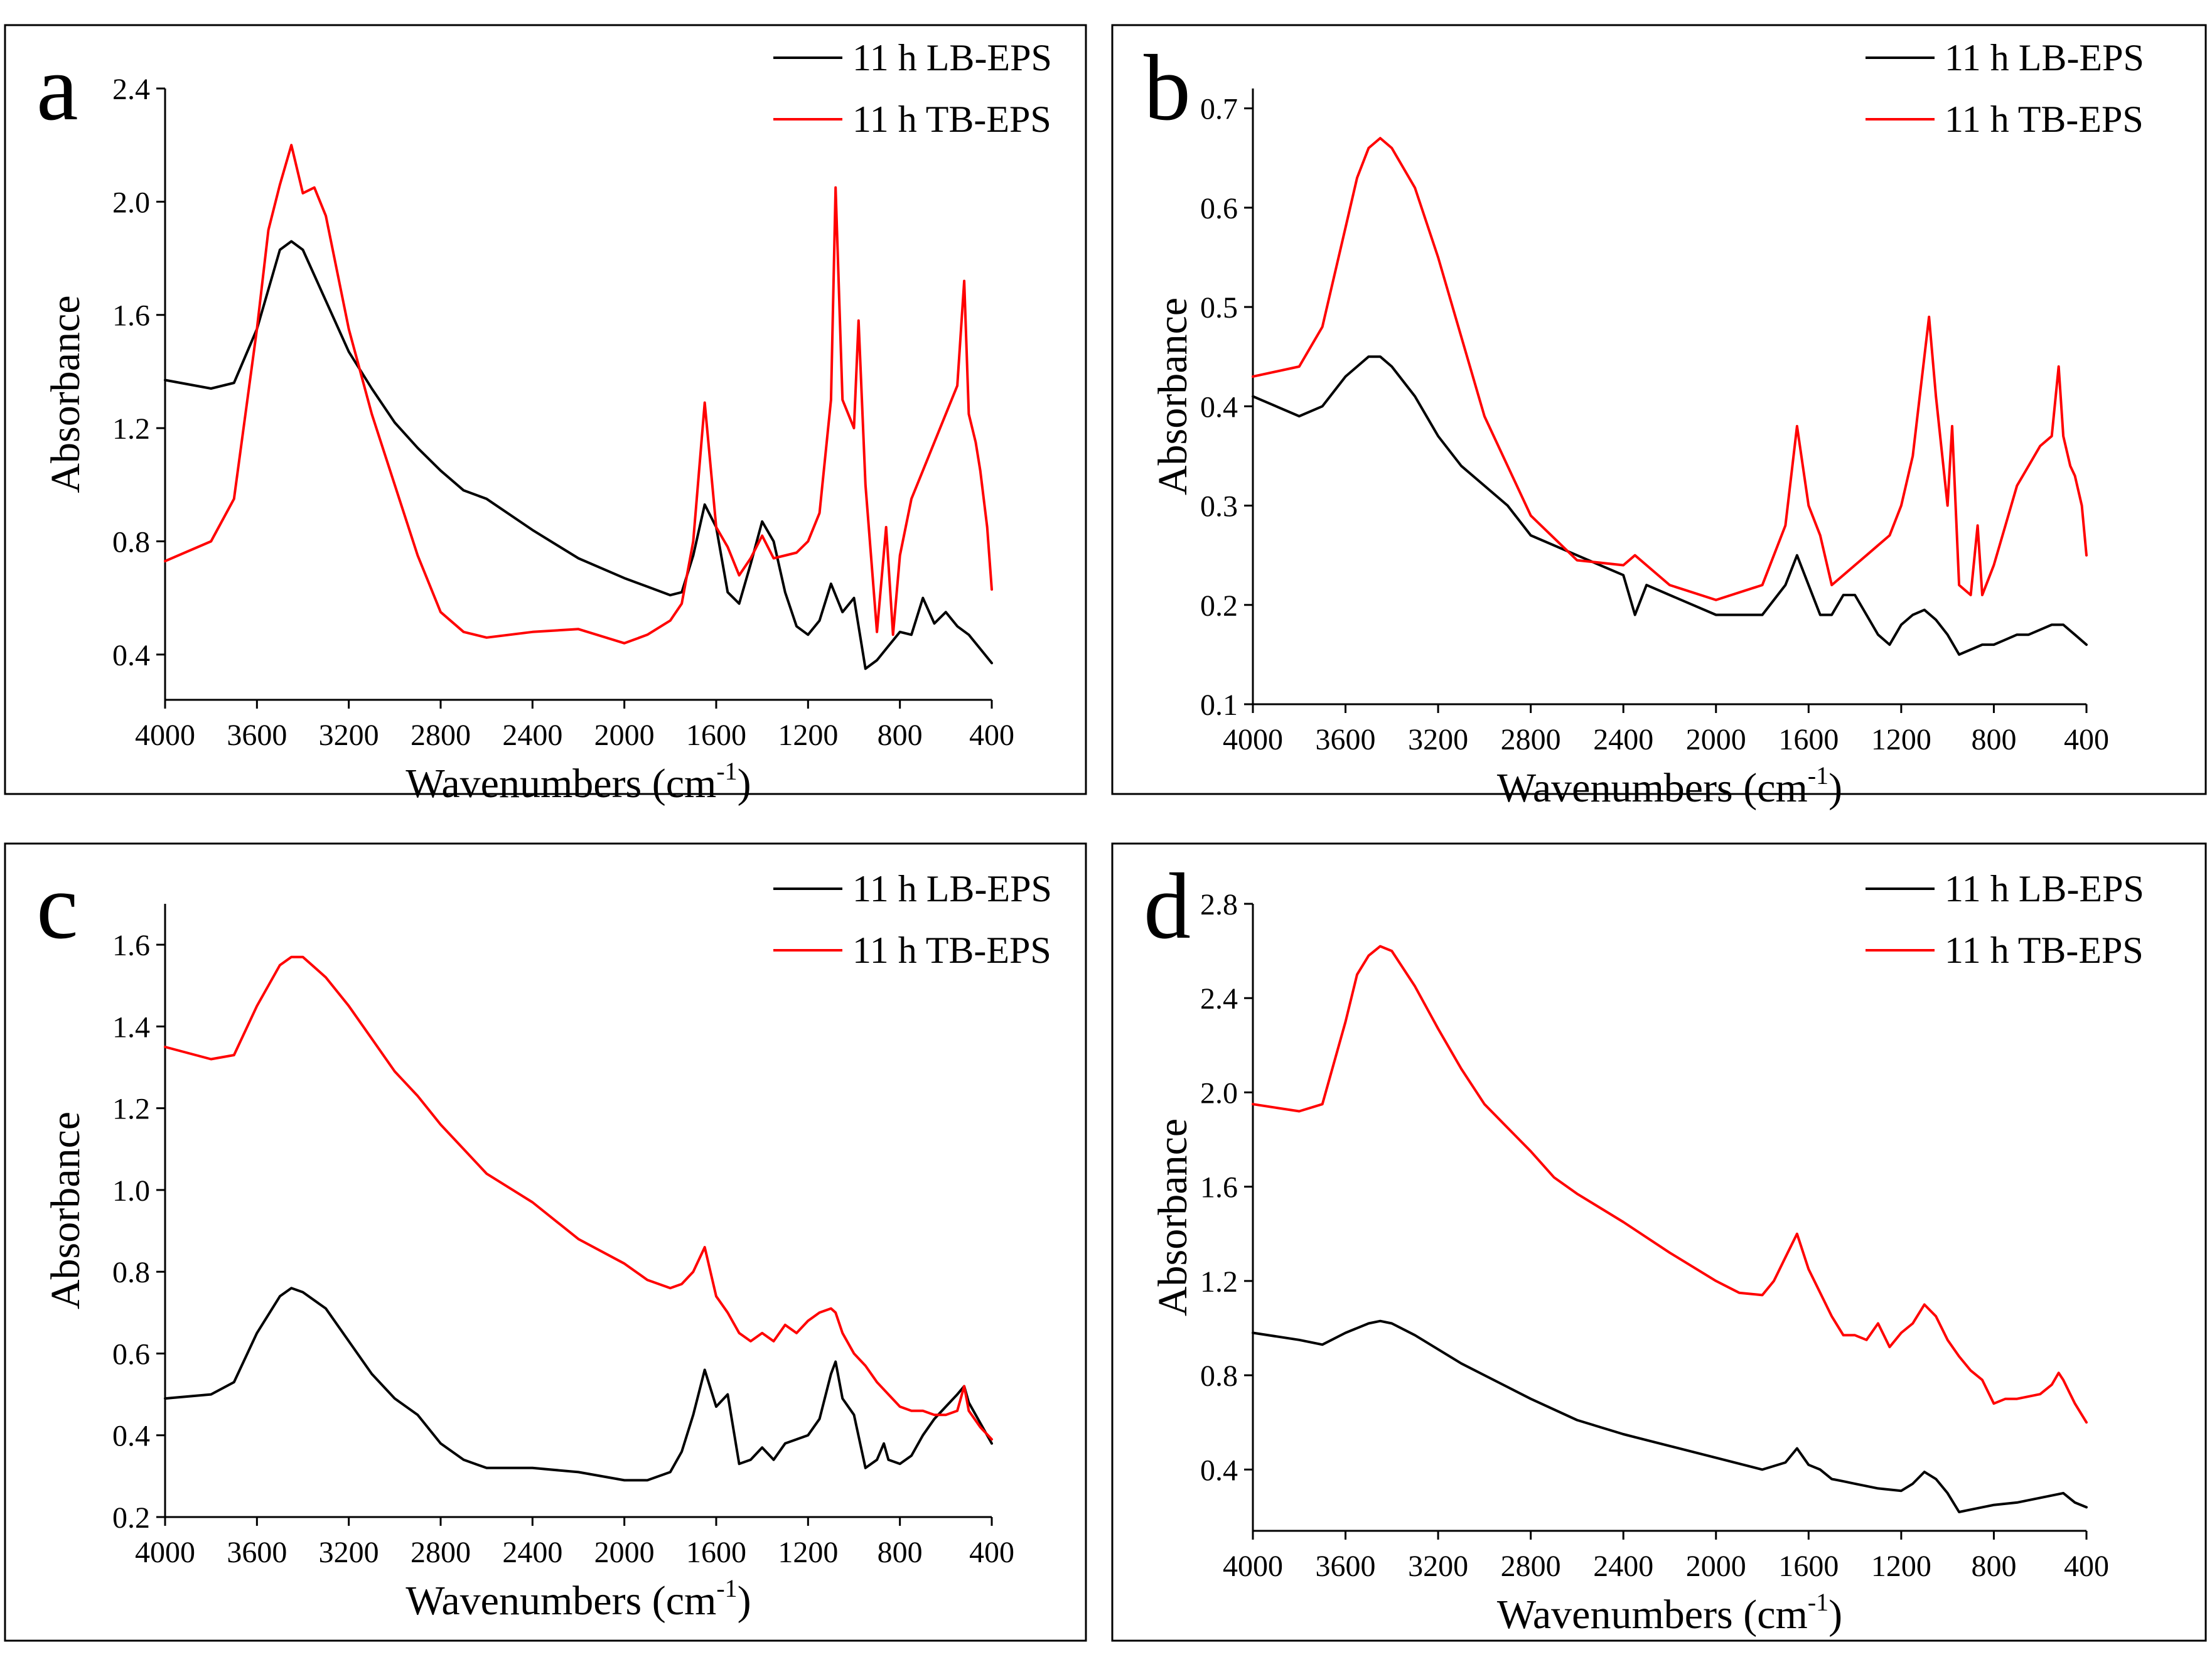  I want to click on y-tick-label: 0.3, so click(1219, 506).